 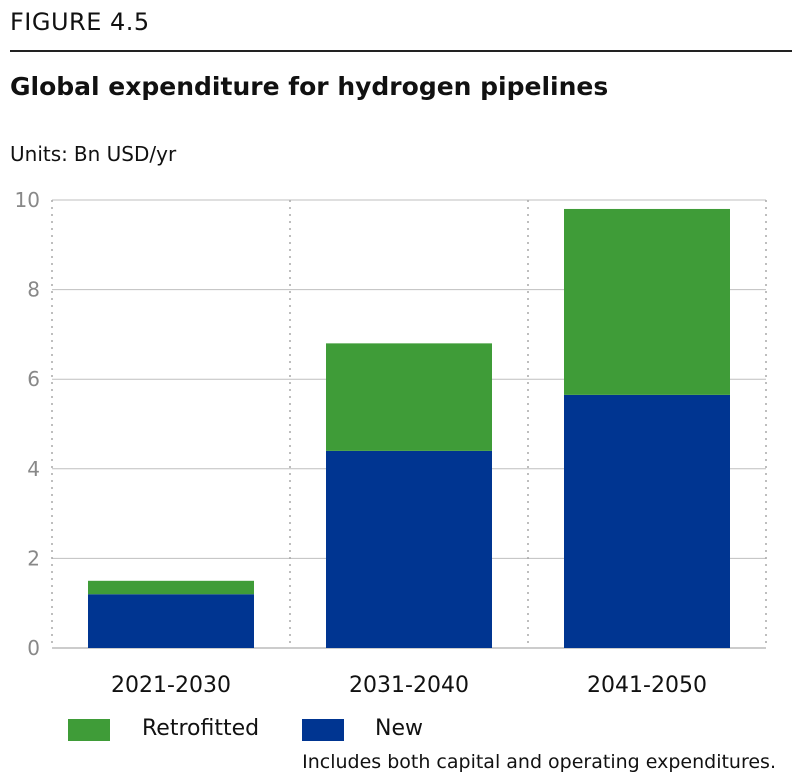 What do you see at coordinates (409, 685) in the screenshot?
I see `x-tick-label: 2031-2040` at bounding box center [409, 685].